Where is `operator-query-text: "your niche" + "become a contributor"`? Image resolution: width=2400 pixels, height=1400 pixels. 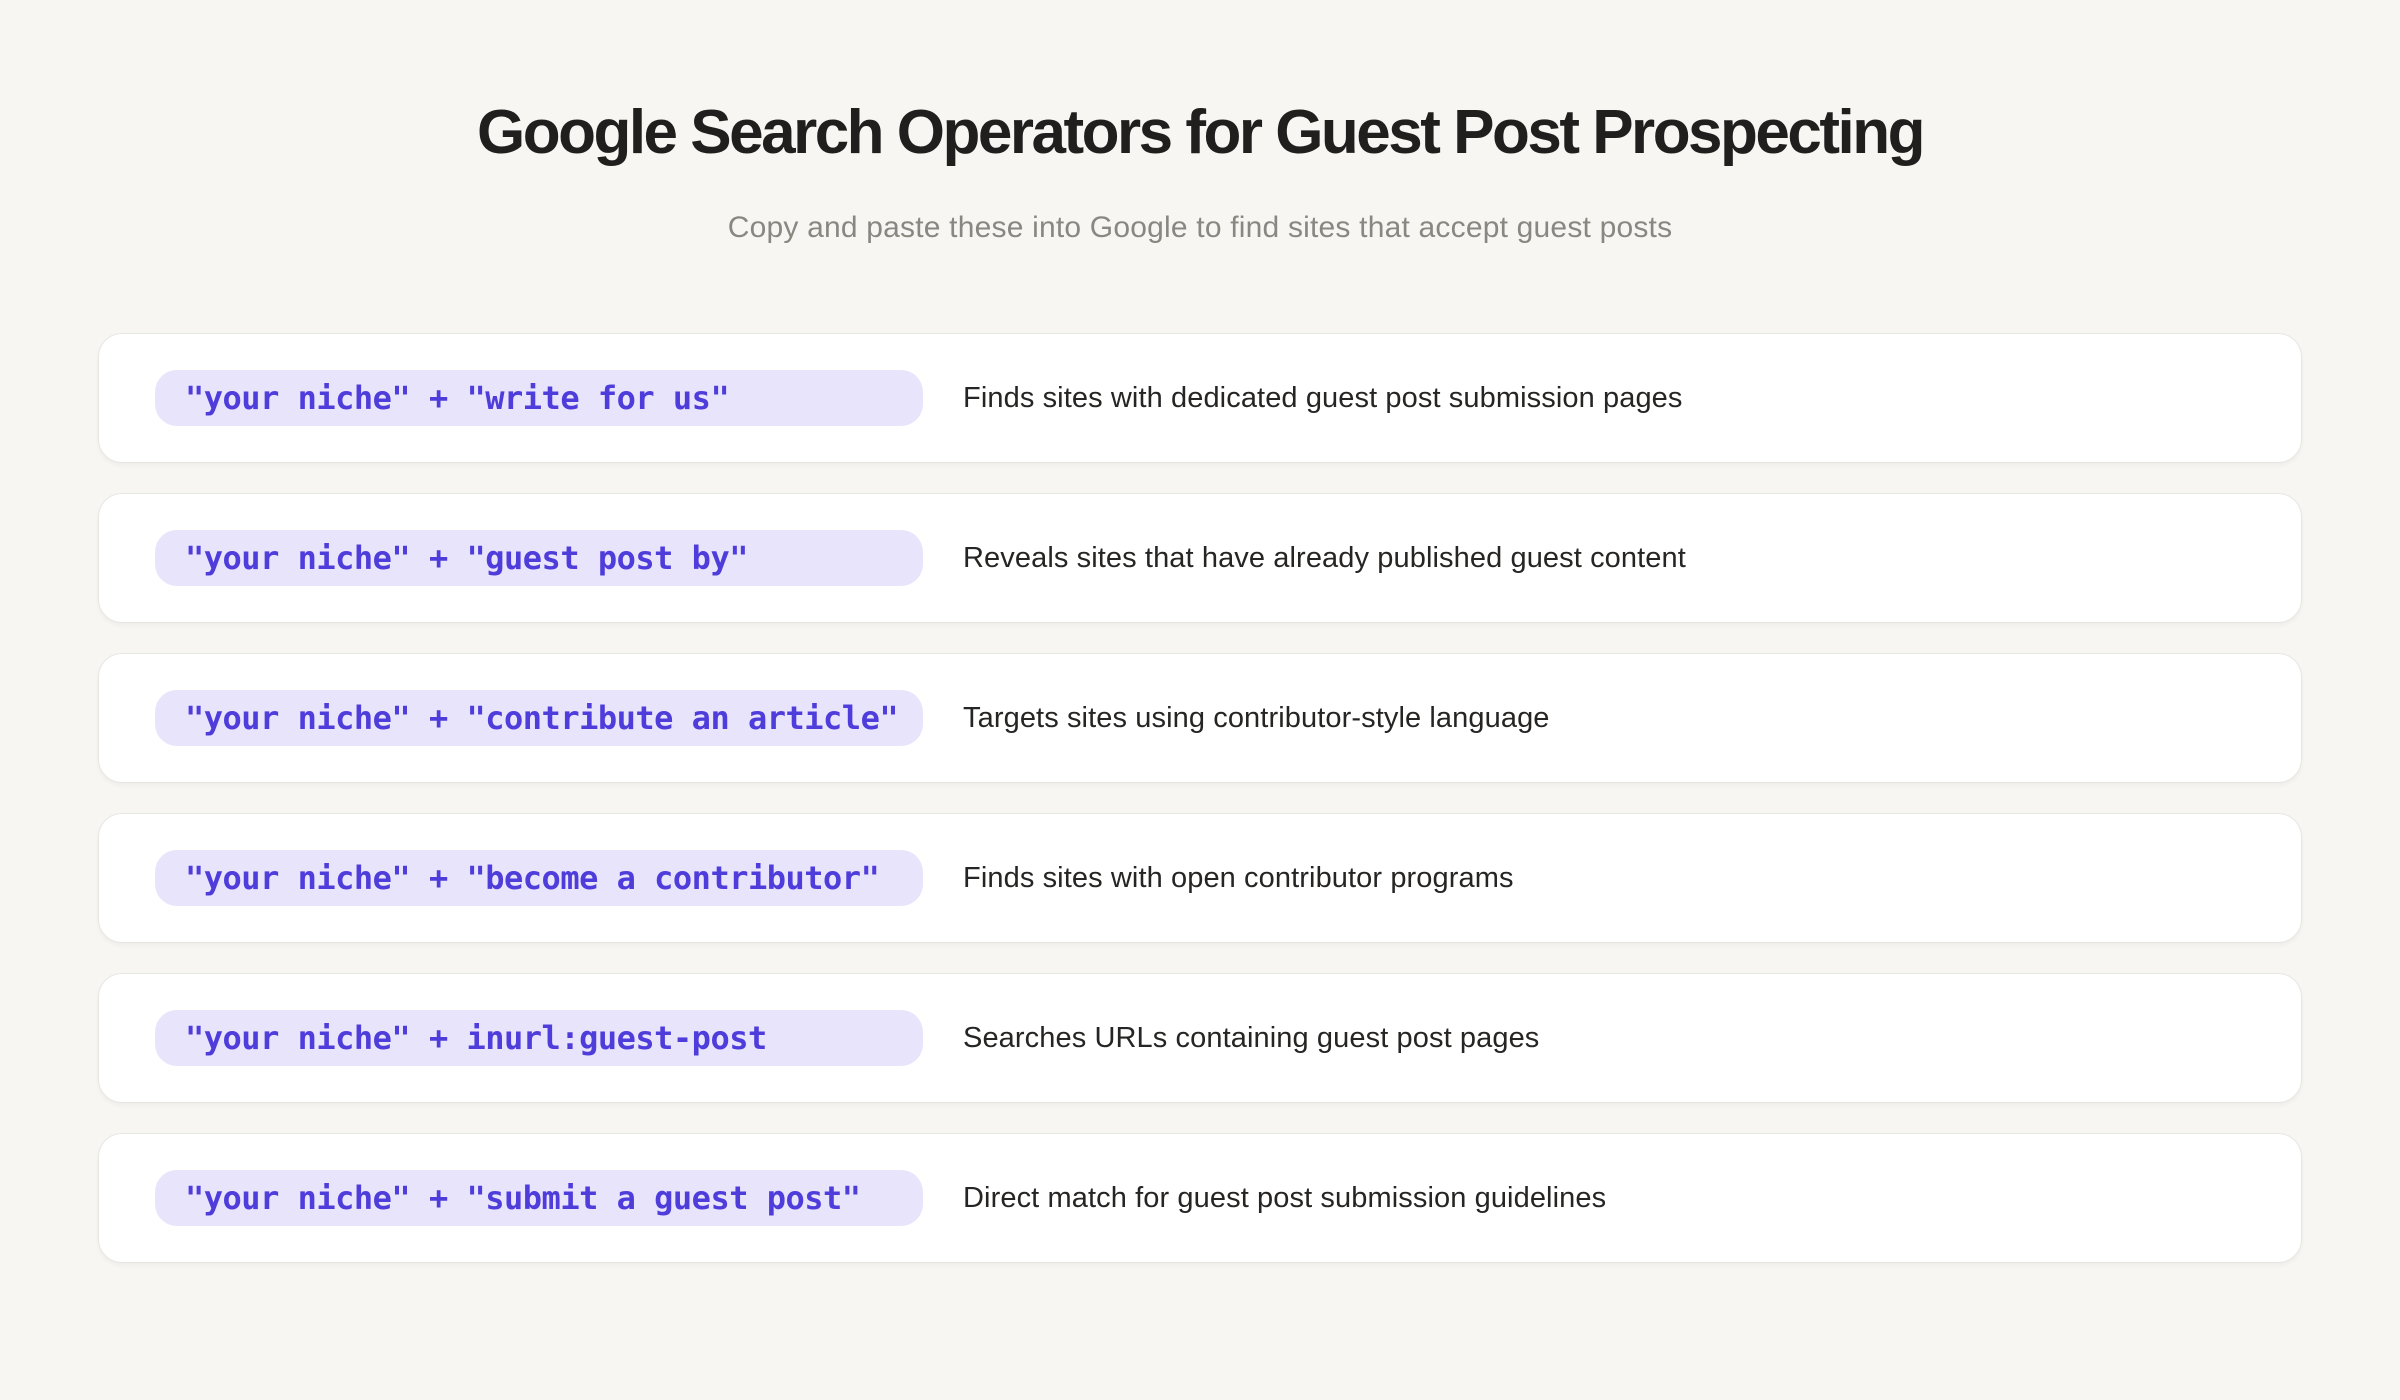
operator-query-text: "your niche" + "become a contributor" is located at coordinates (532, 878).